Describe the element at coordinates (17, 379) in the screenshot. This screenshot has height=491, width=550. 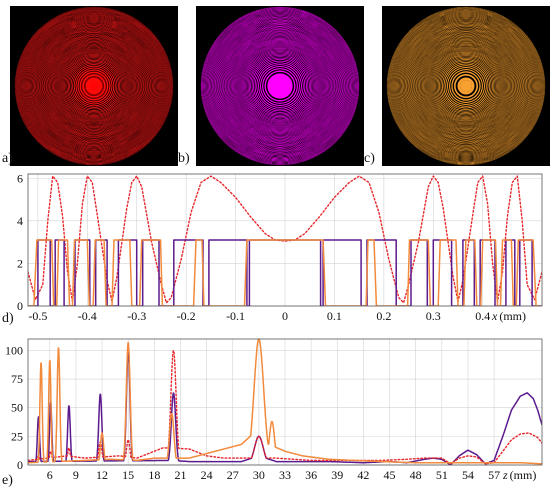
I see `y-tick-label: 75` at that location.